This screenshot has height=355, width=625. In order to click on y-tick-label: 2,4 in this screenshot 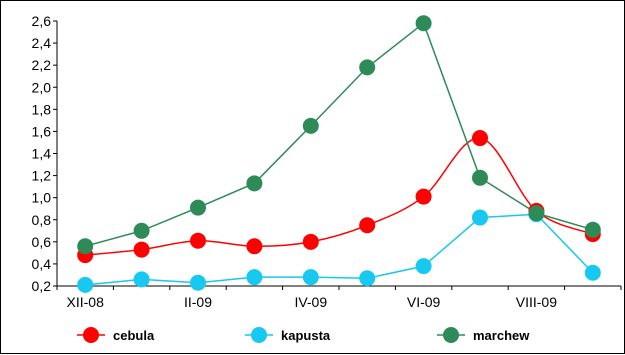, I will do `click(42, 43)`.